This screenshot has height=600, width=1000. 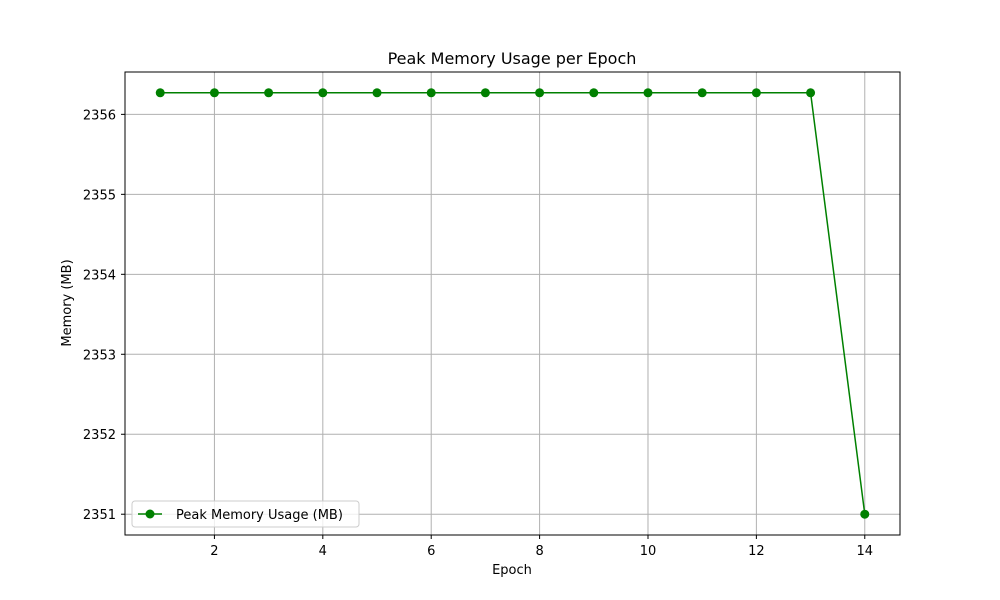 What do you see at coordinates (99, 355) in the screenshot?
I see `y-tick-label: 2353` at bounding box center [99, 355].